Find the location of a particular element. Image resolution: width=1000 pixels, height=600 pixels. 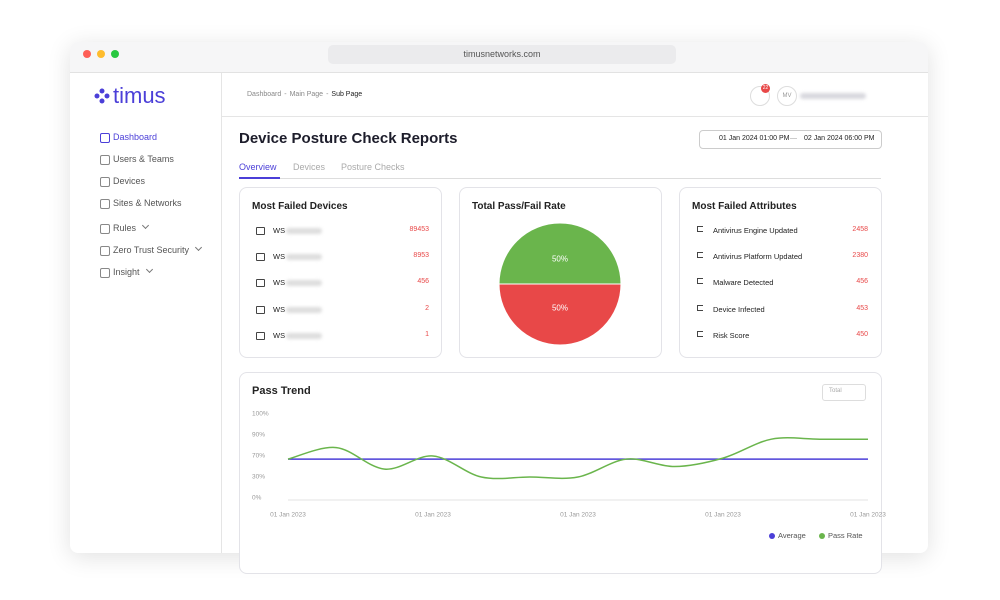

breadcrumb-item: Main Page is located at coordinates (306, 94).